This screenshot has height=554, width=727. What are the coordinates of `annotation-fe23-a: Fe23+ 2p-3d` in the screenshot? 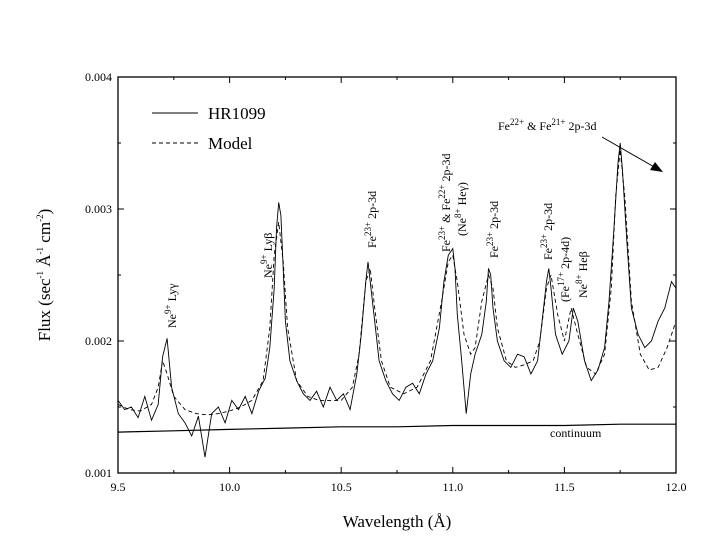 It's located at (371, 219).